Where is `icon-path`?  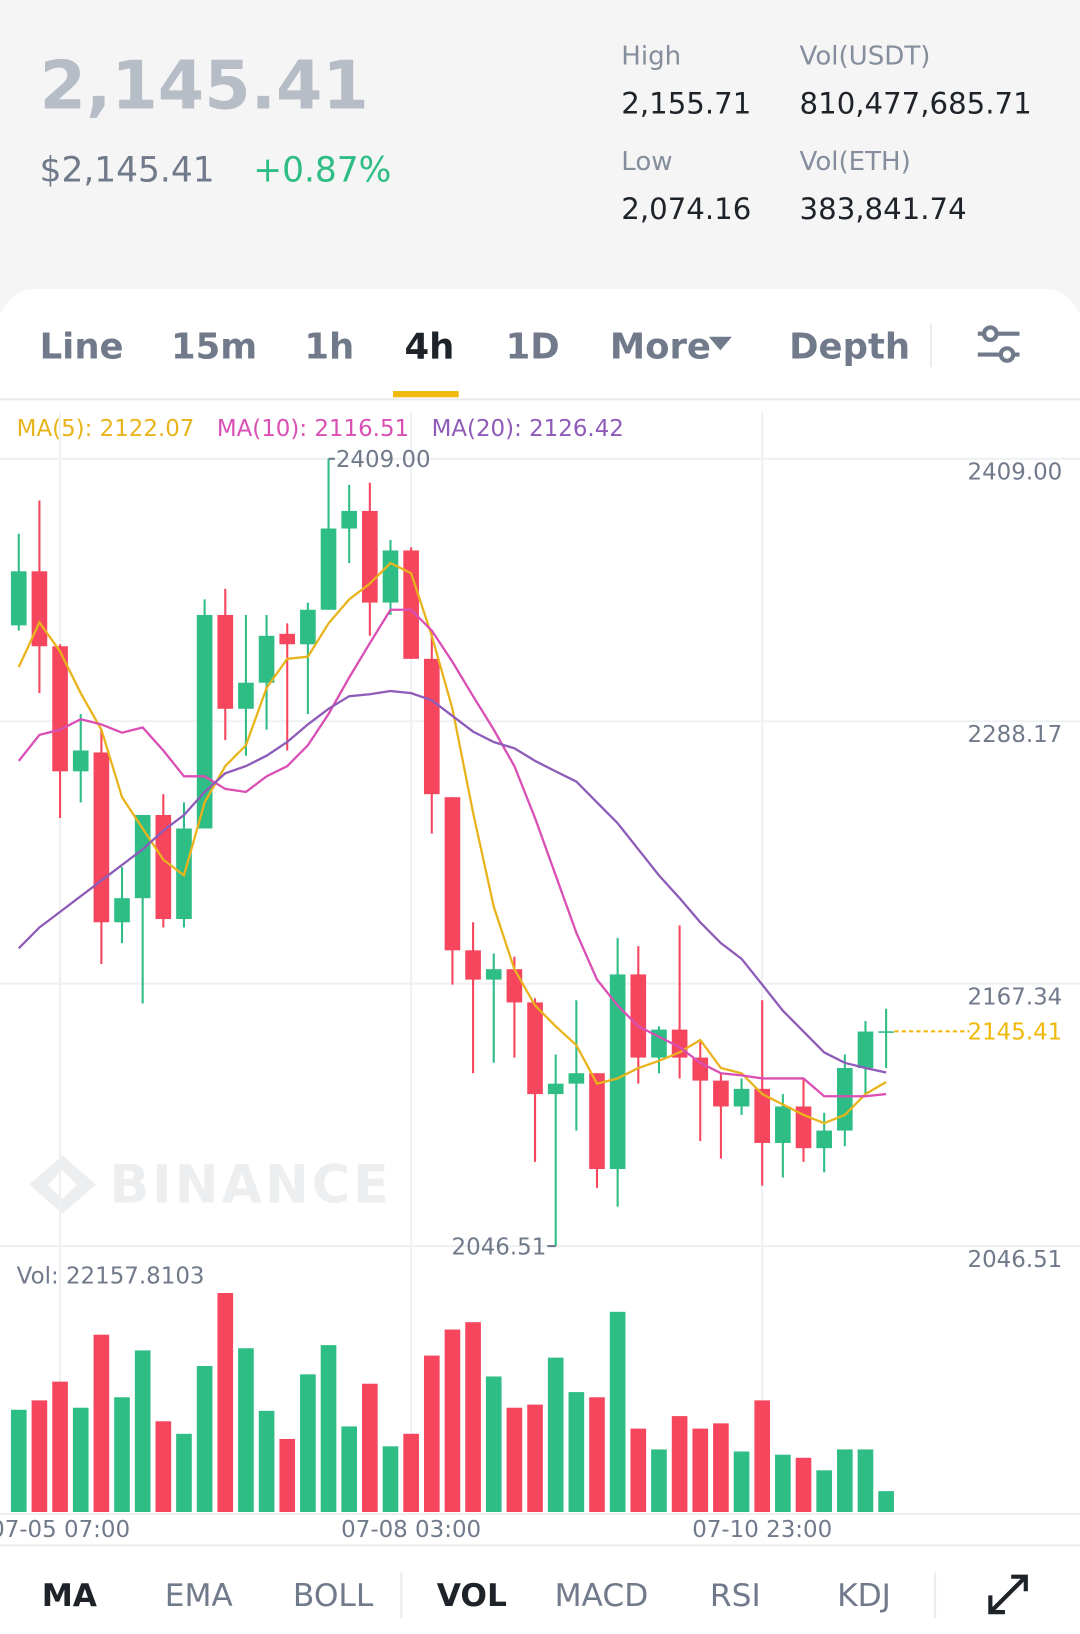 icon-path is located at coordinates (1008, 1594).